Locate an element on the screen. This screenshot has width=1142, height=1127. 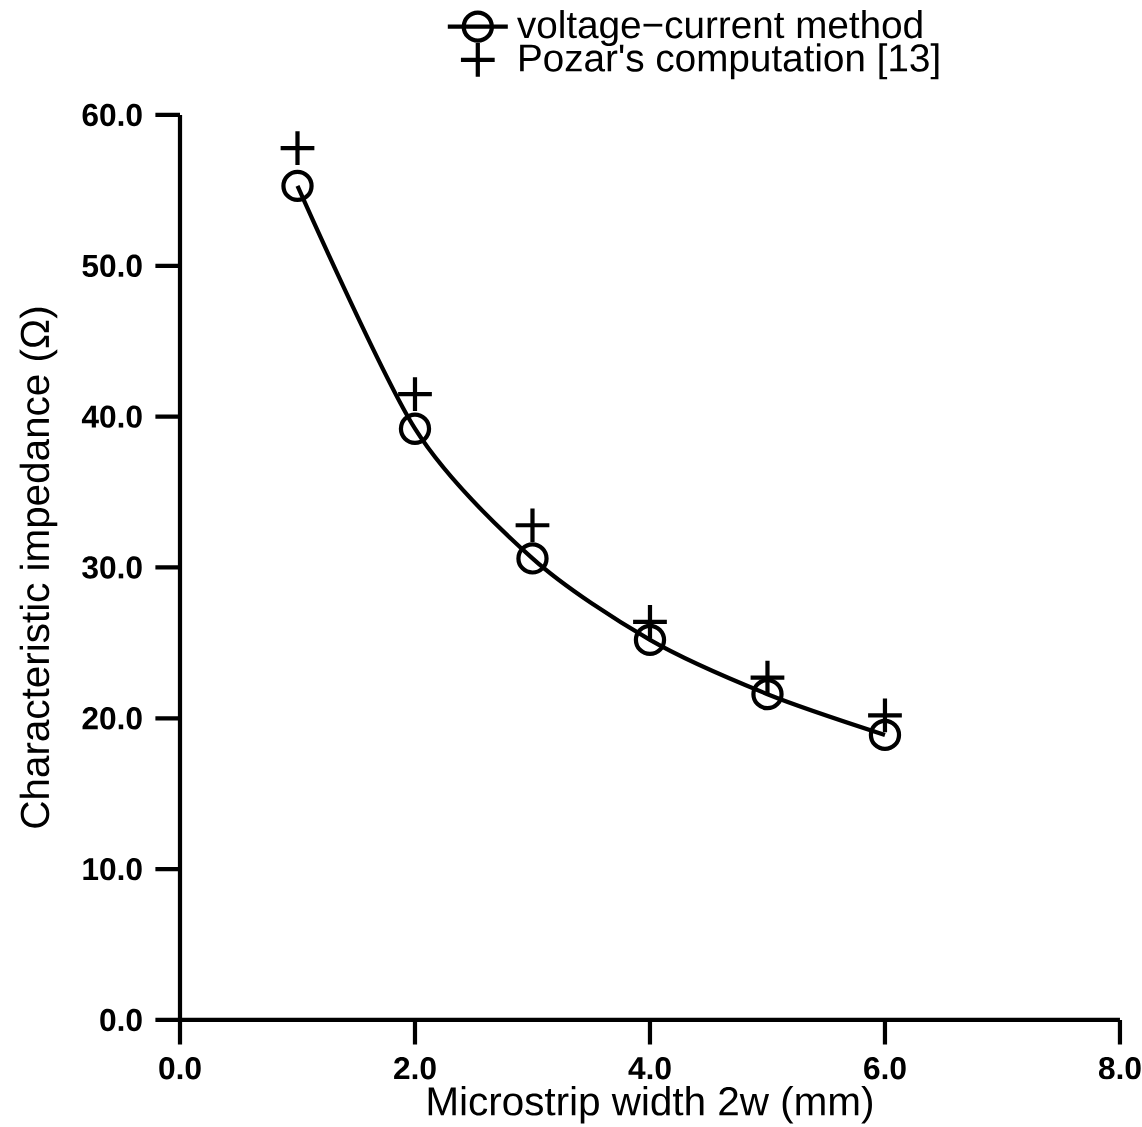
x-tick-label: 6.0 is located at coordinates (885, 1068).